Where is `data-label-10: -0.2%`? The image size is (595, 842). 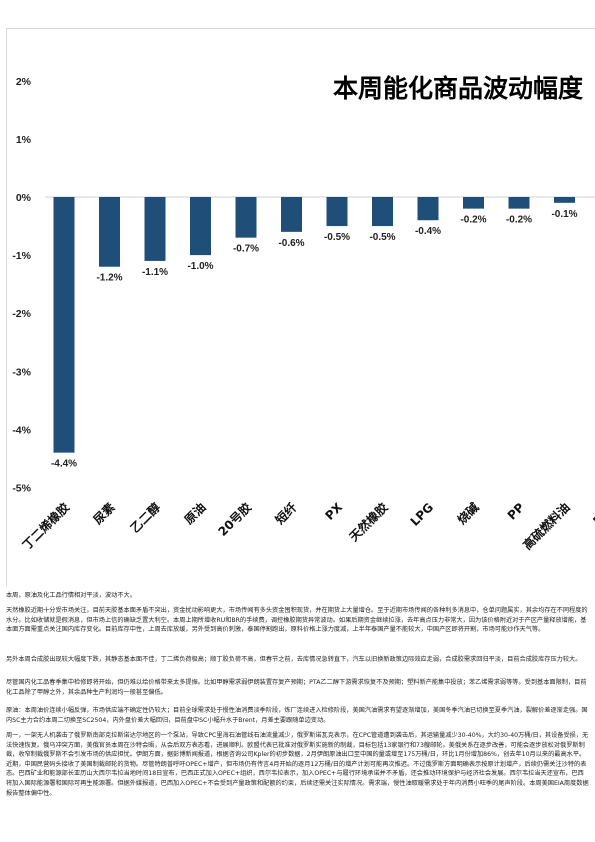 data-label-10: -0.2% is located at coordinates (519, 220).